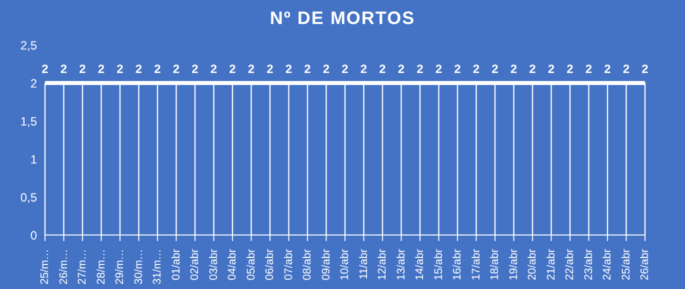 The width and height of the screenshot is (685, 289). I want to click on y-tick-label: 1, so click(34, 159).